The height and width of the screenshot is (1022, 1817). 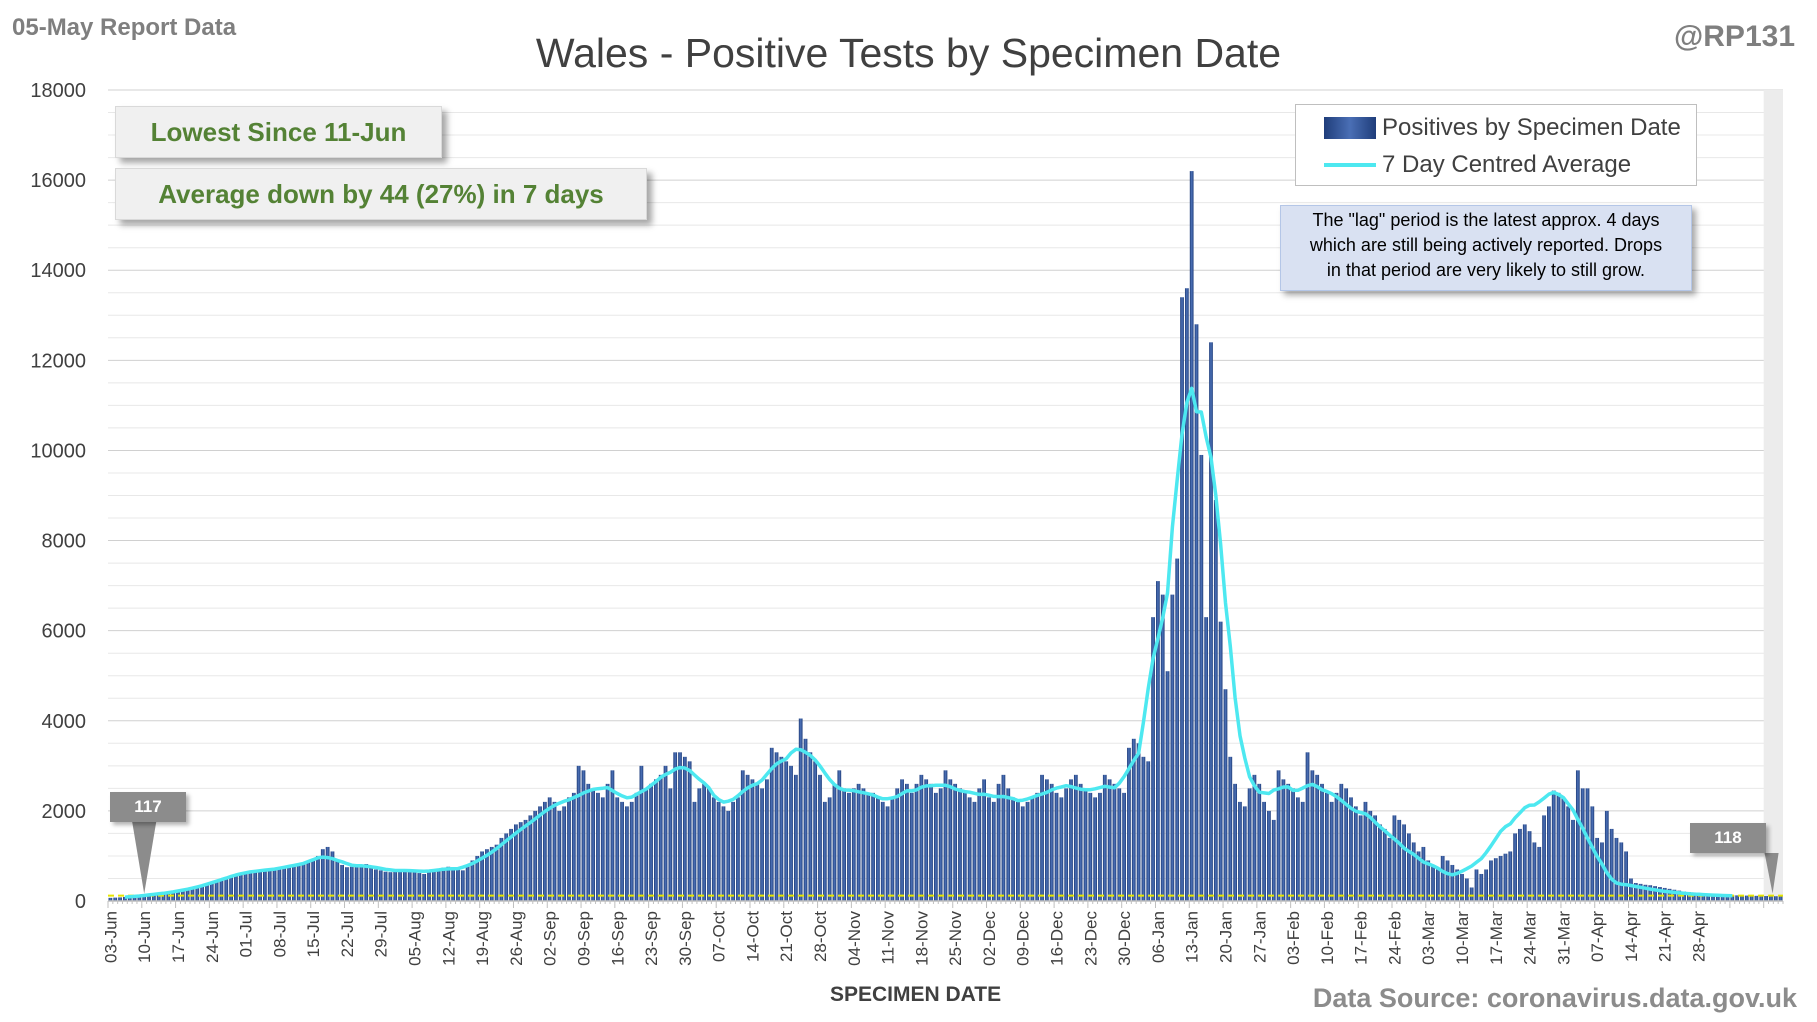 I want to click on data-source: Data Source: coronavirus.data.gov.uk, so click(x=1554, y=998).